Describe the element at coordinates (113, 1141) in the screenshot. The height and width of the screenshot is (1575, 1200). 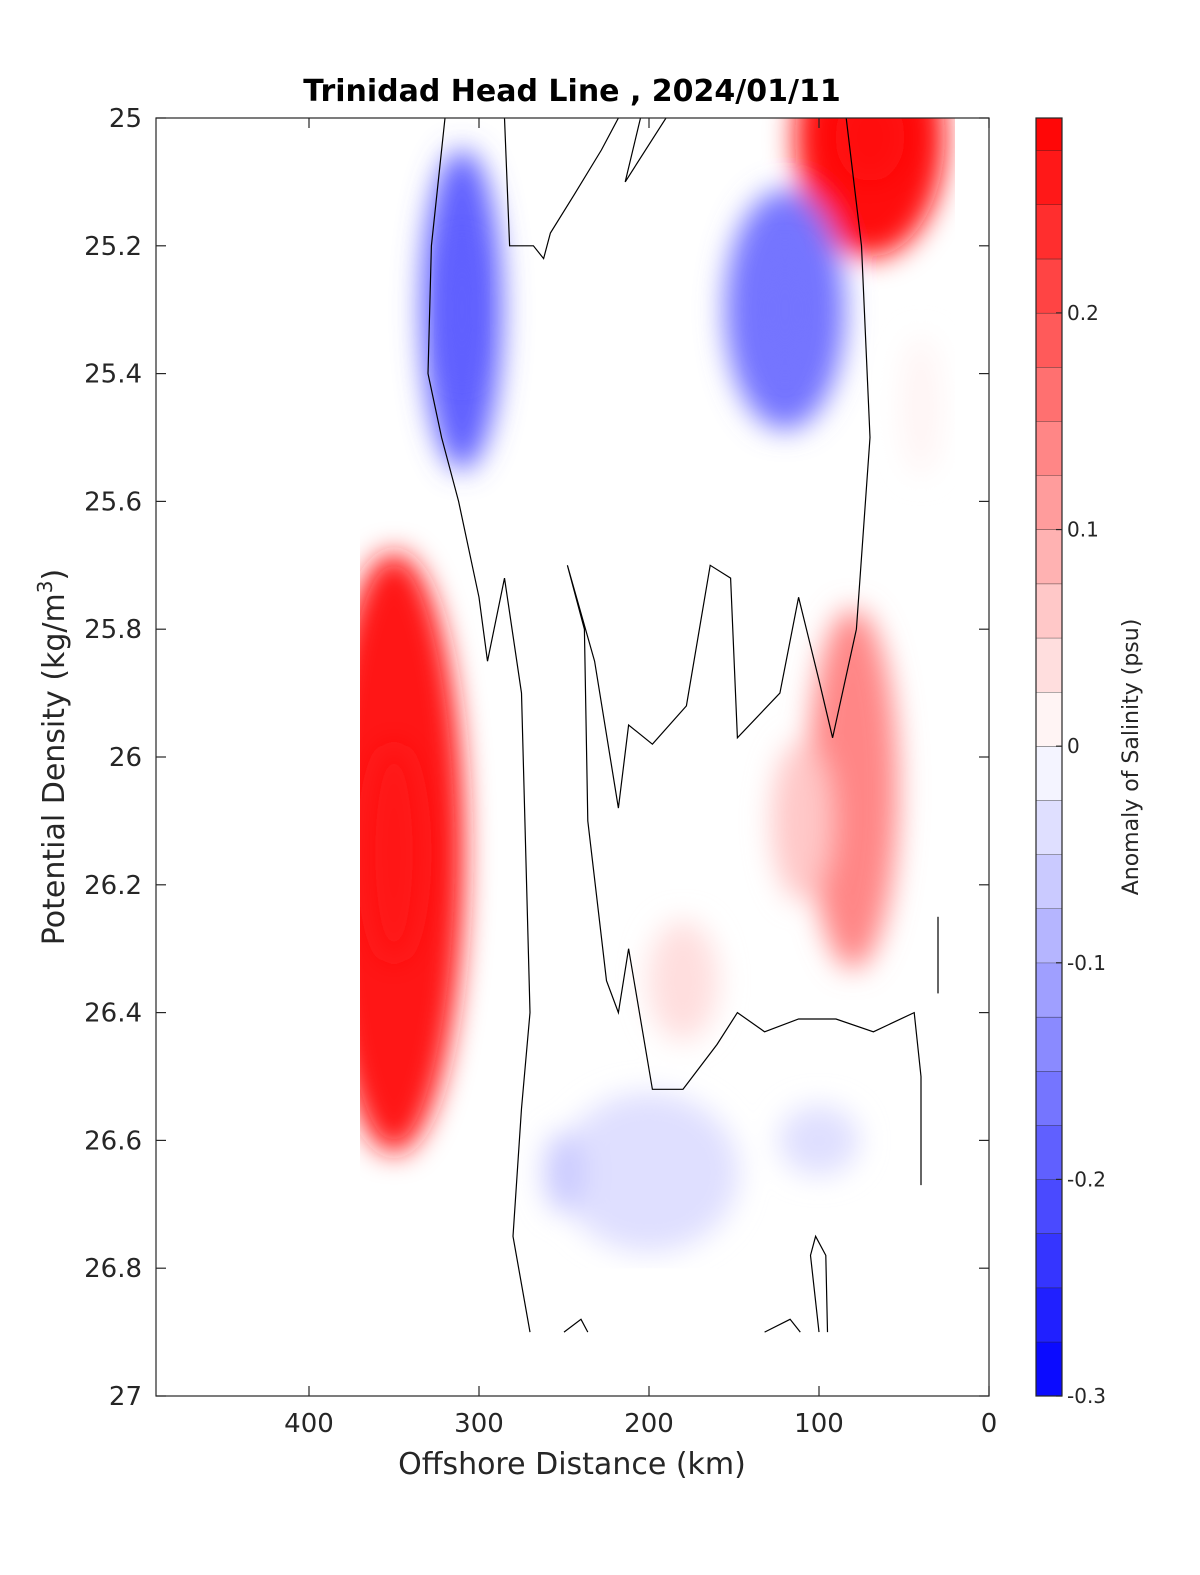
I see `y-tick-label: 26.6` at that location.